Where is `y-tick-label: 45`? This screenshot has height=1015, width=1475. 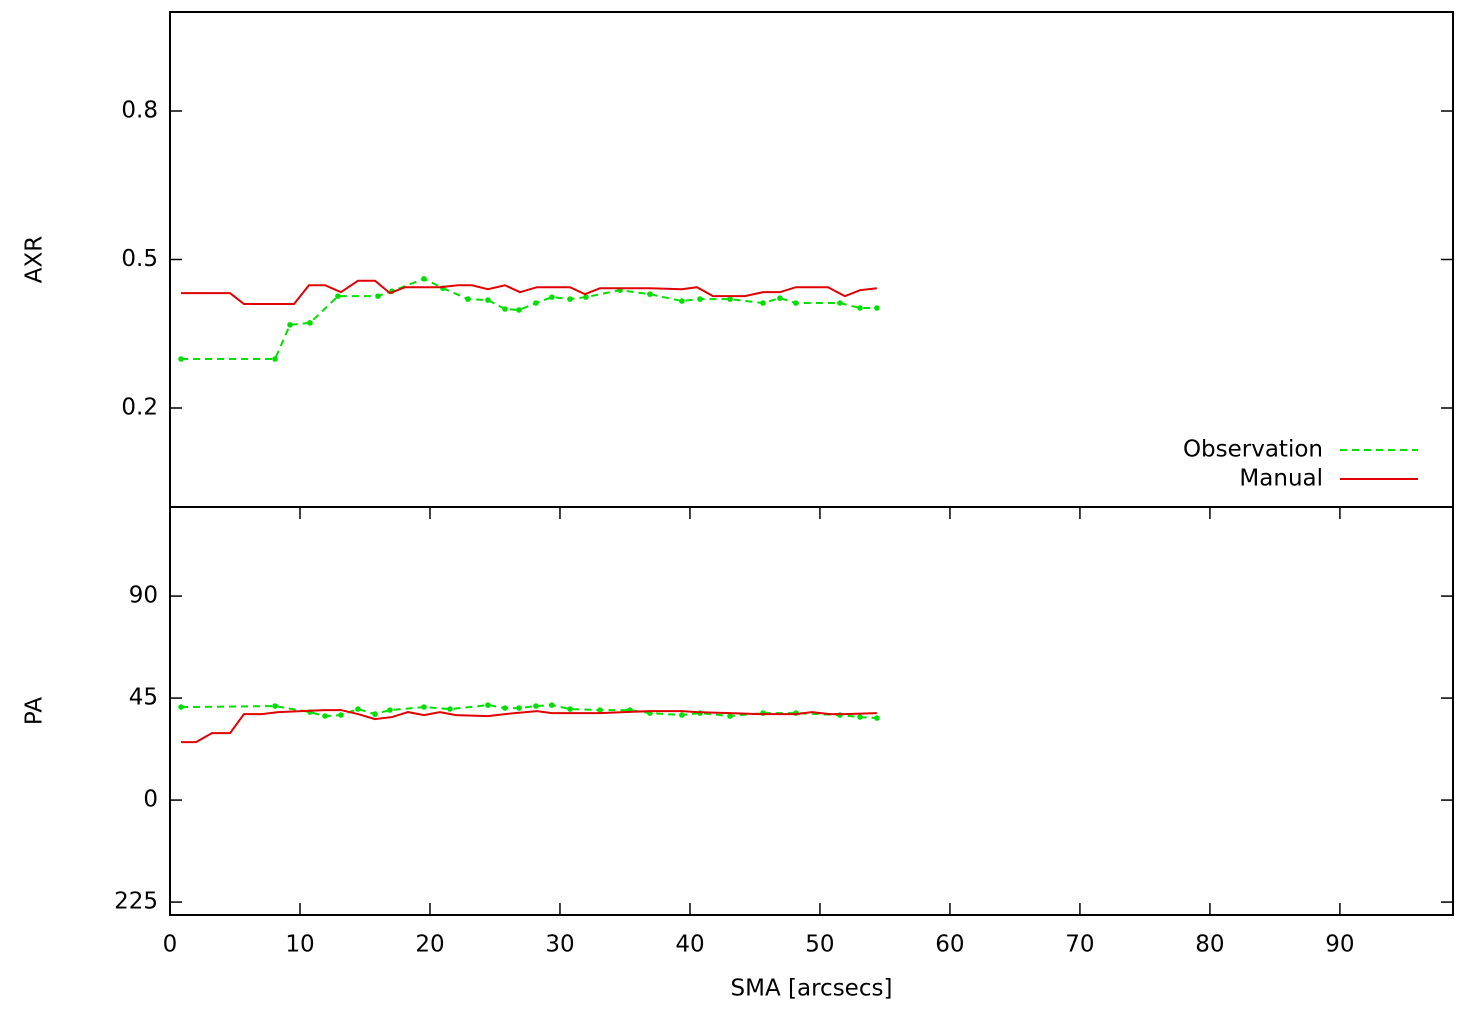
y-tick-label: 45 is located at coordinates (143, 698).